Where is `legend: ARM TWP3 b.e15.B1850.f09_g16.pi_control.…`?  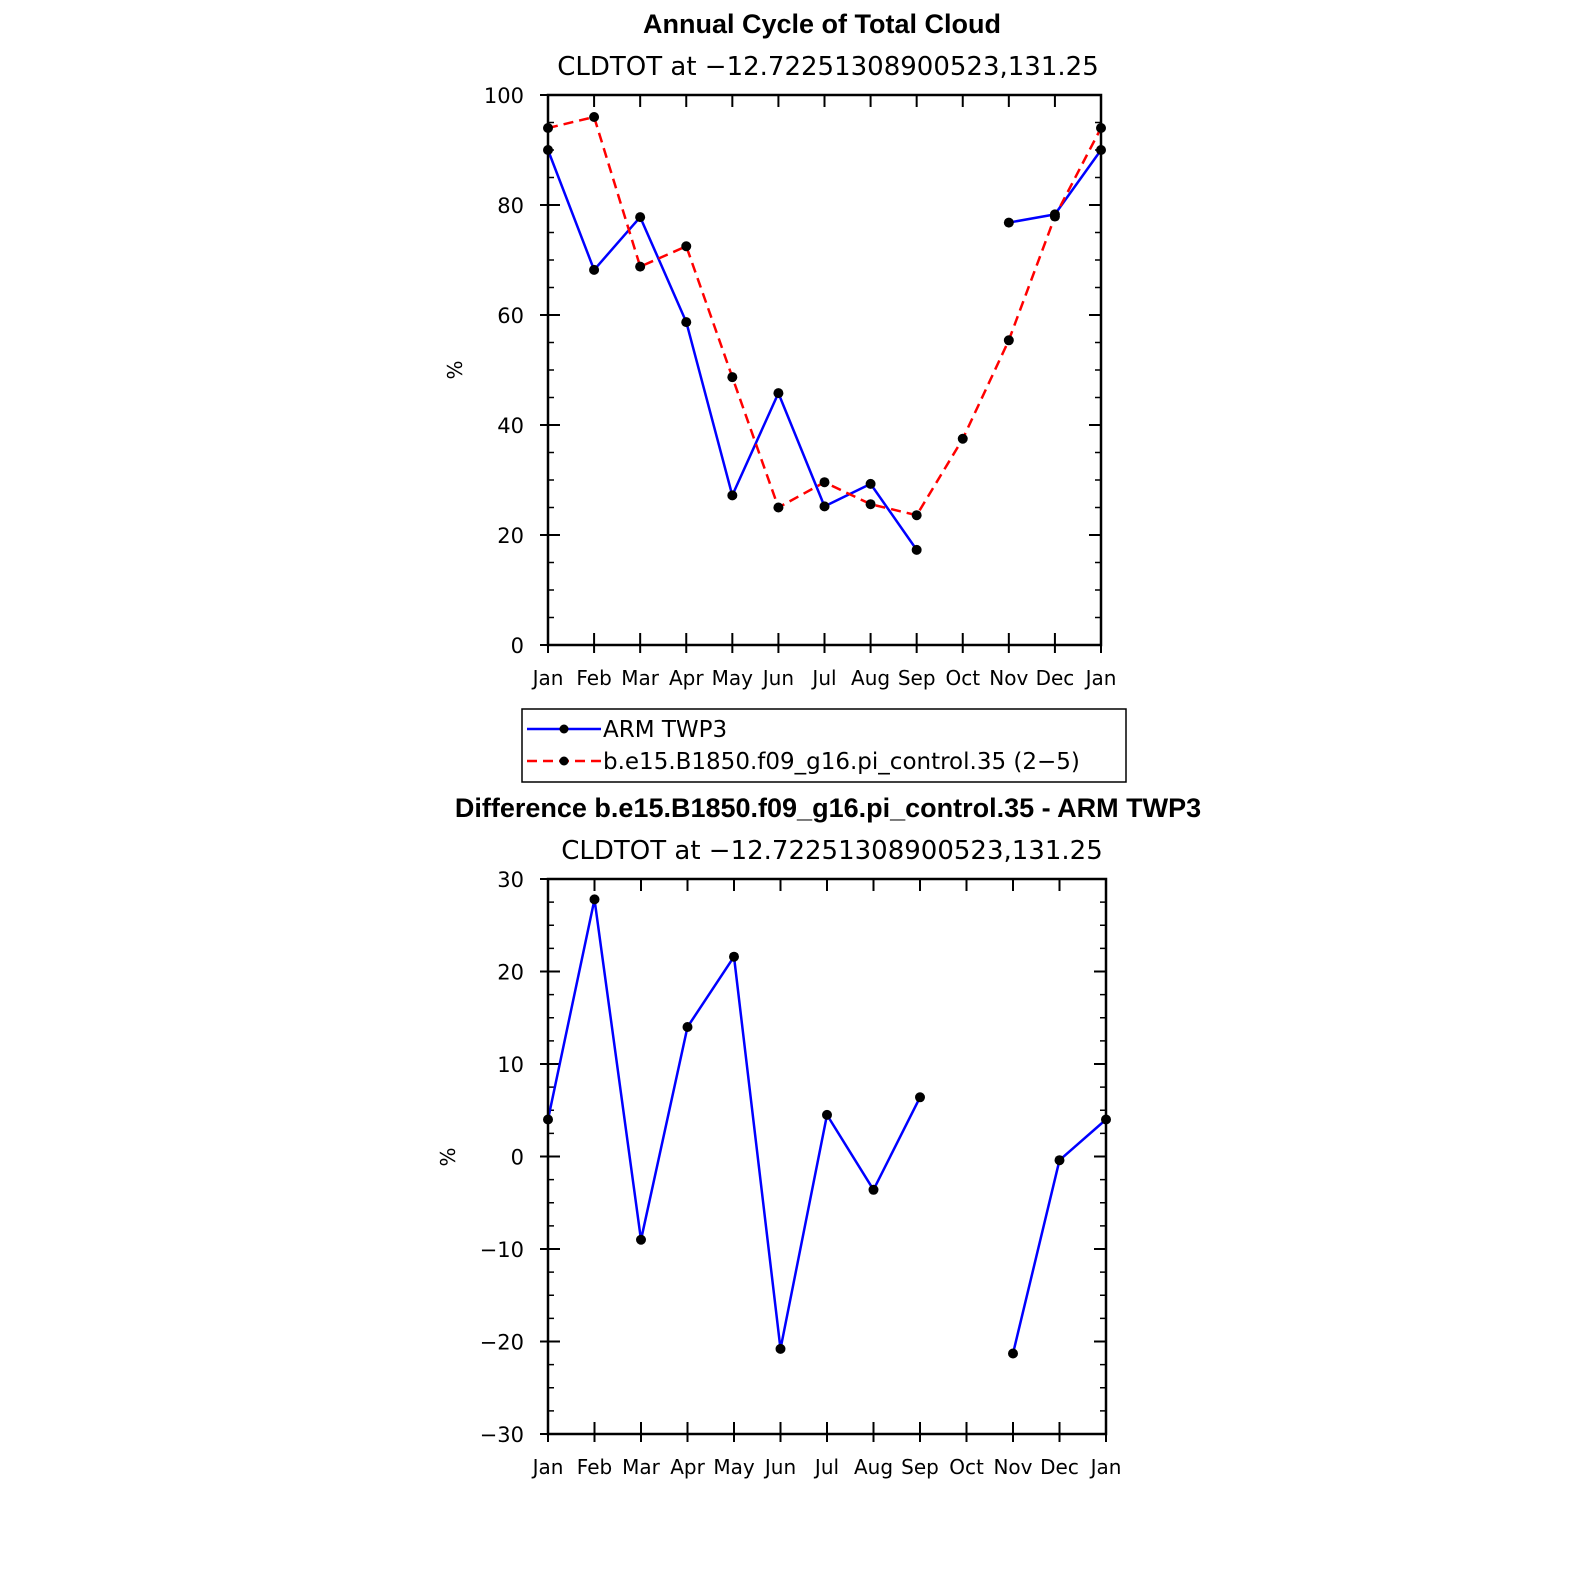 legend: ARM TWP3 b.e15.B1850.f09_g16.pi_control.… is located at coordinates (824, 745).